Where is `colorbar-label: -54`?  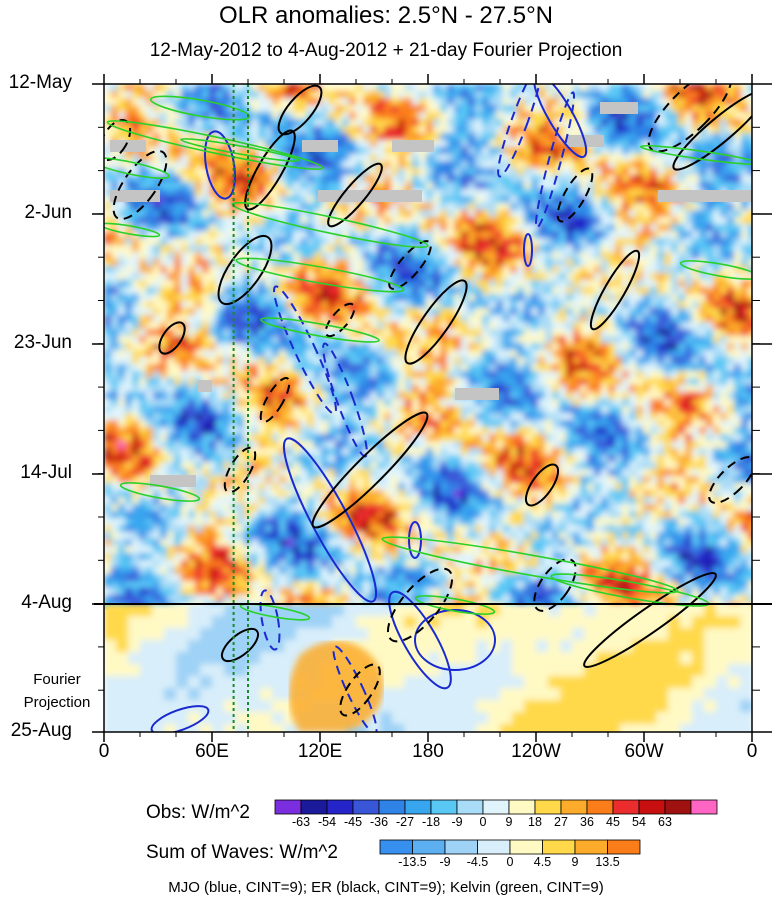 colorbar-label: -54 is located at coordinates (327, 822).